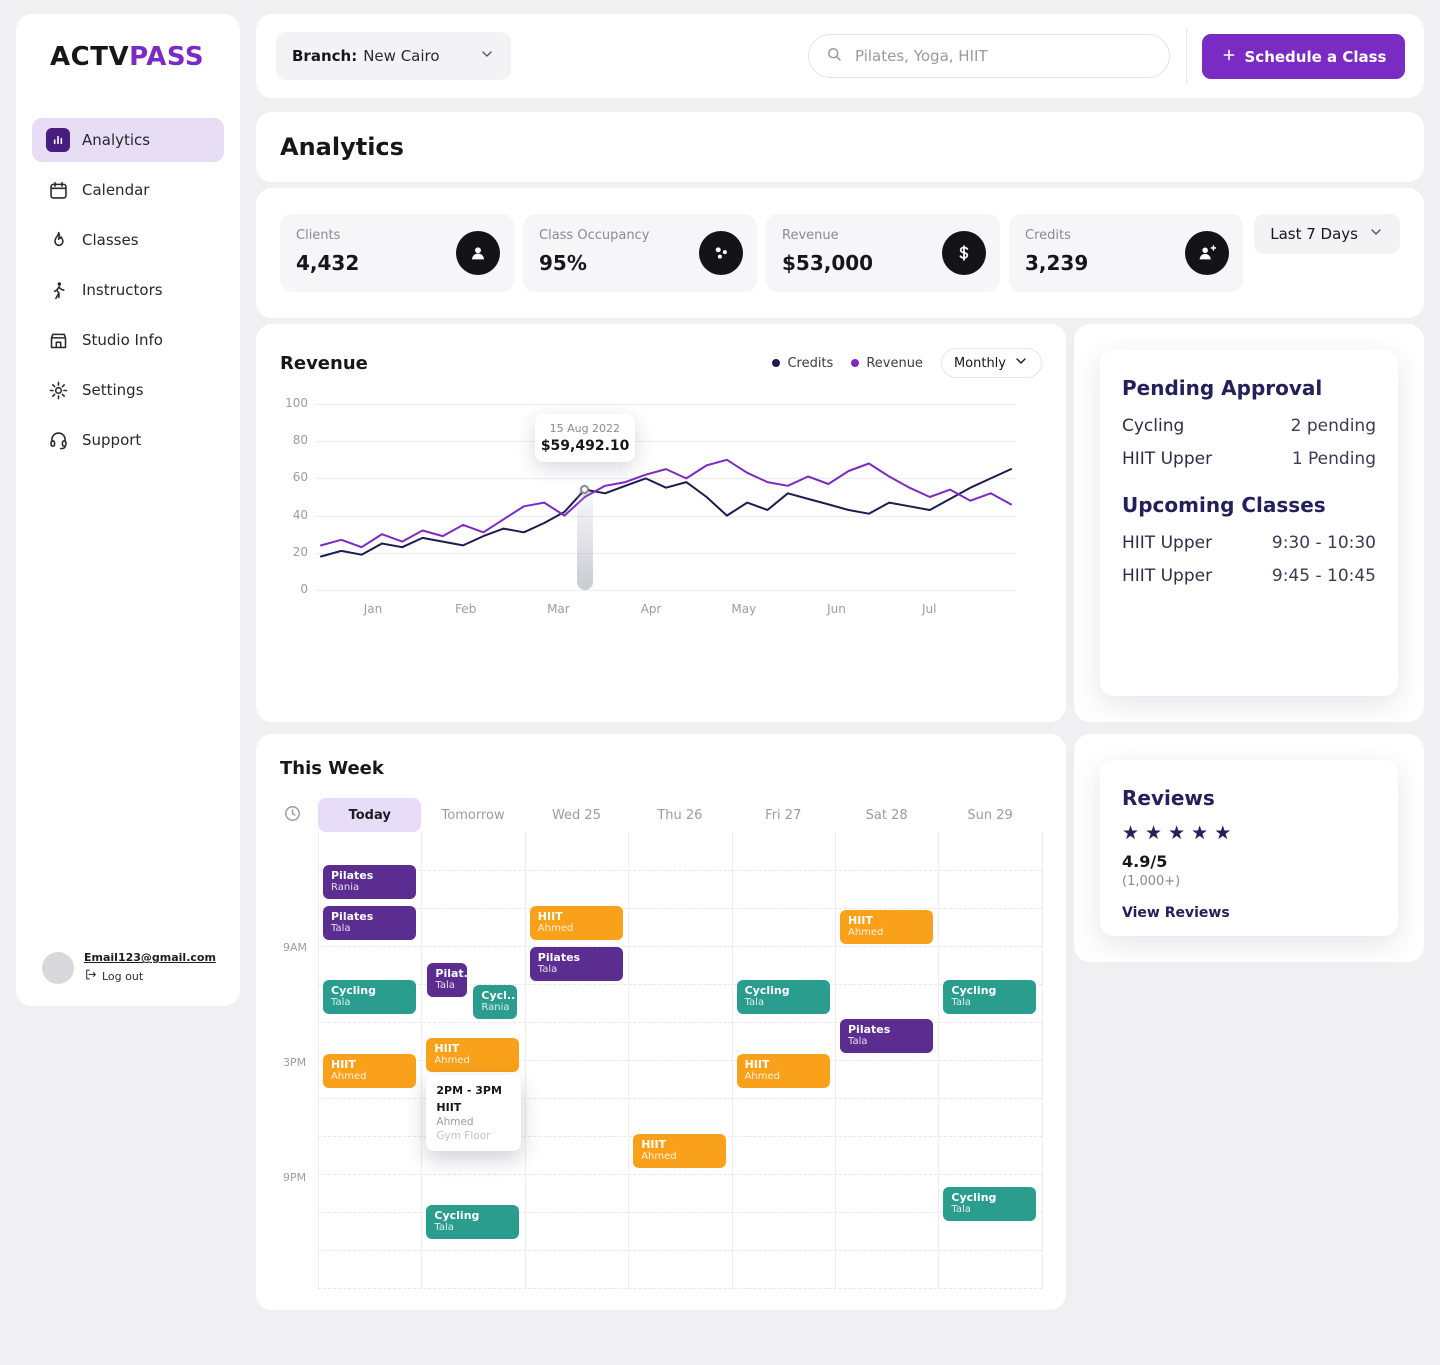  I want to click on pending-class-name: Cycling, so click(1153, 426).